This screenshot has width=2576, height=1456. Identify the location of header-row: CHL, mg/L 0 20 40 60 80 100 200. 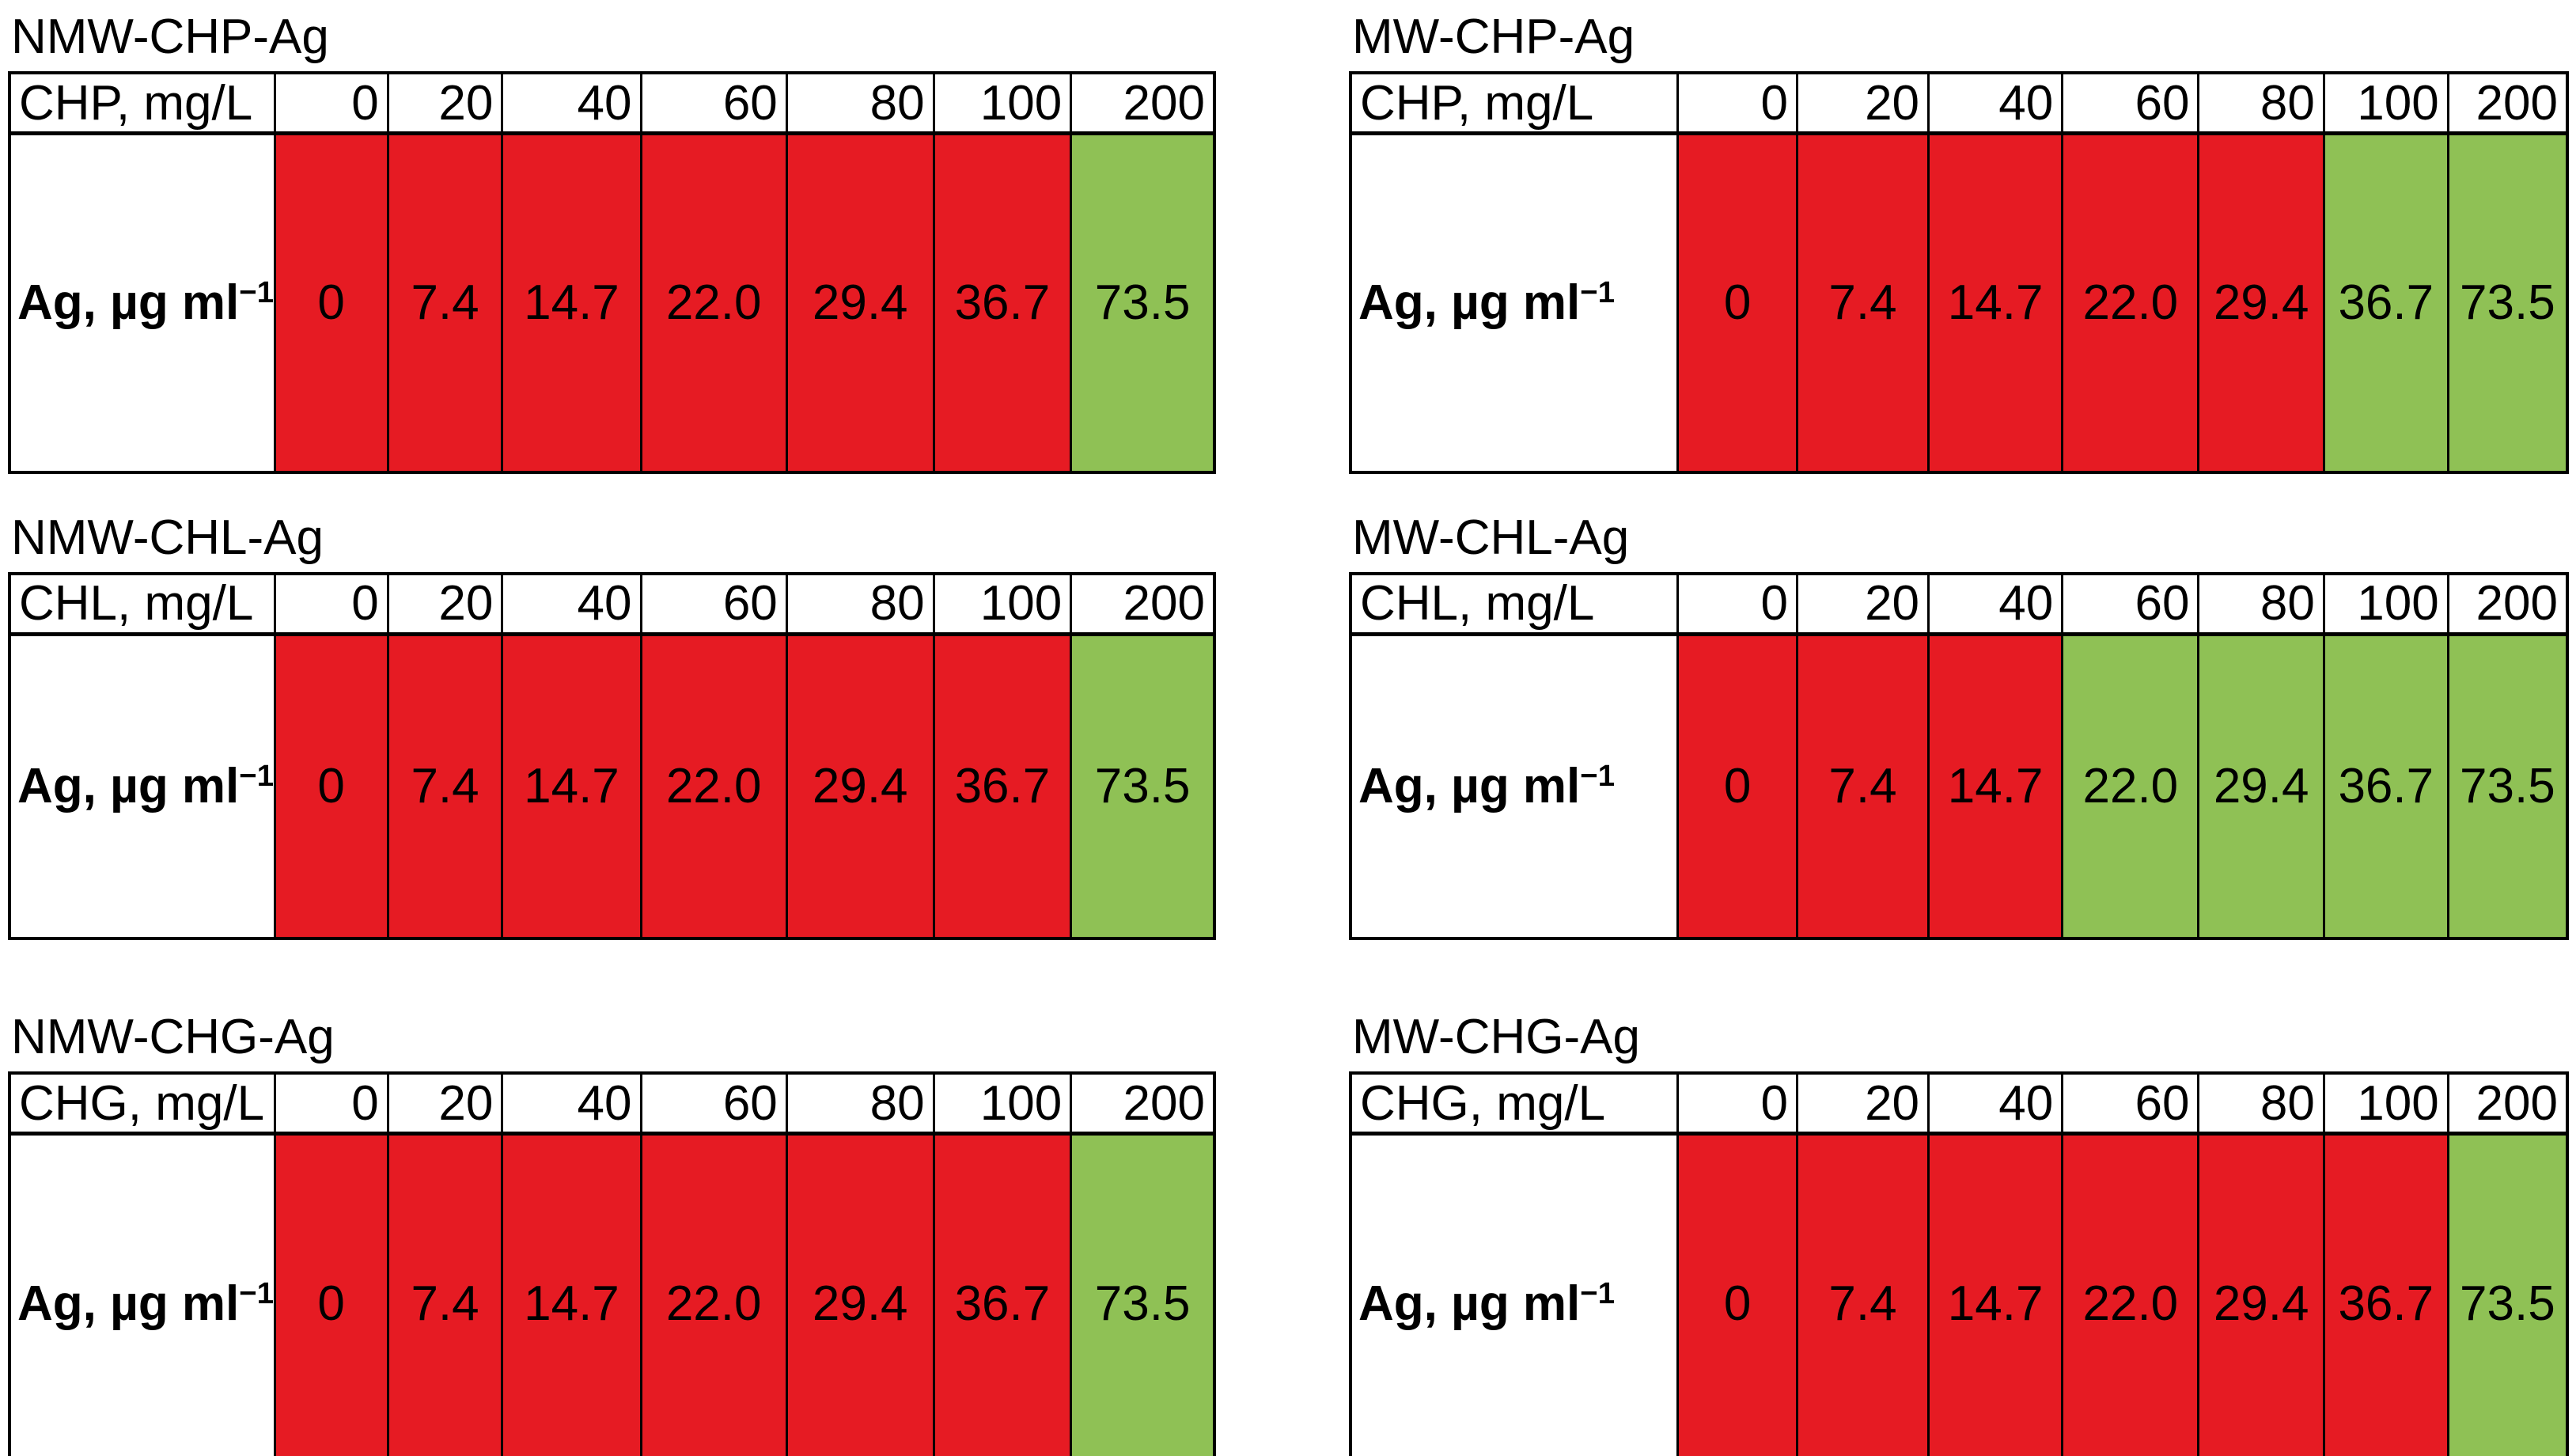
(1959, 604).